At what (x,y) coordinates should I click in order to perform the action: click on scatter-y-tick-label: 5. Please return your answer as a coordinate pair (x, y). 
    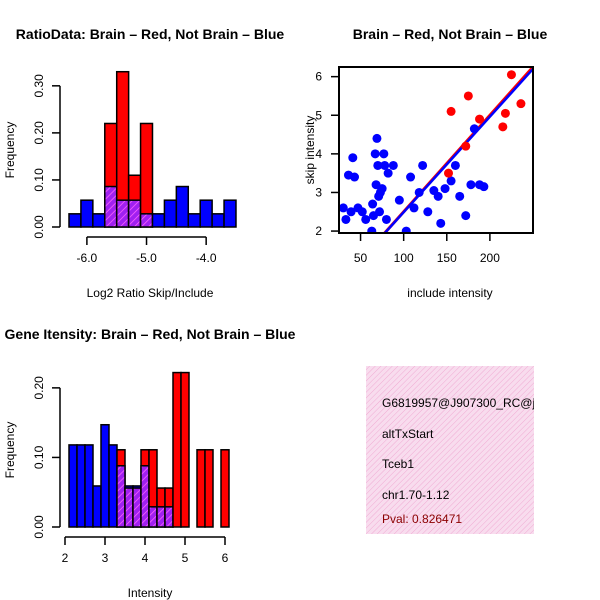
    Looking at the image, I should click on (318, 115).